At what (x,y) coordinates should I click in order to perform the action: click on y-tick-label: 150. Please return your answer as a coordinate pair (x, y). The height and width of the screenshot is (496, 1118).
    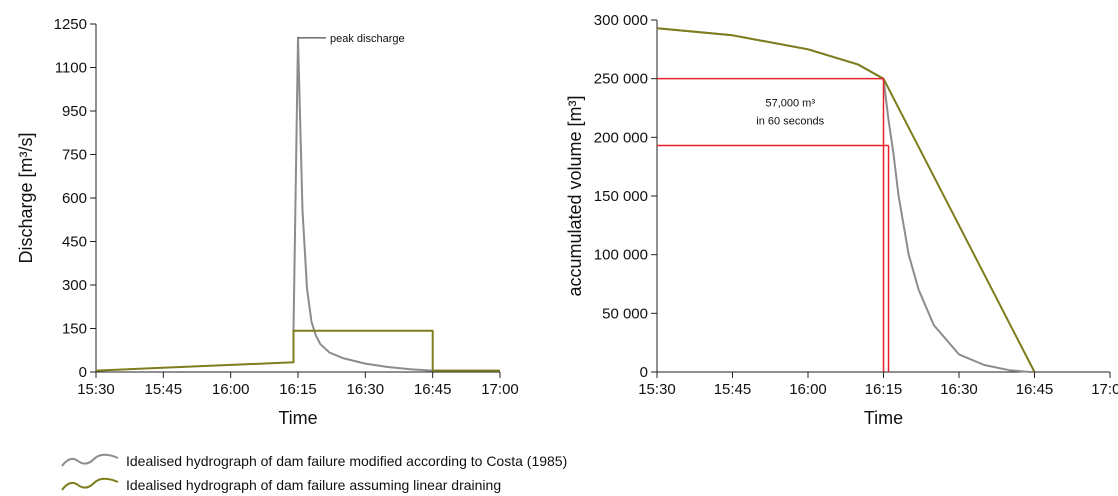
    Looking at the image, I should click on (74, 329).